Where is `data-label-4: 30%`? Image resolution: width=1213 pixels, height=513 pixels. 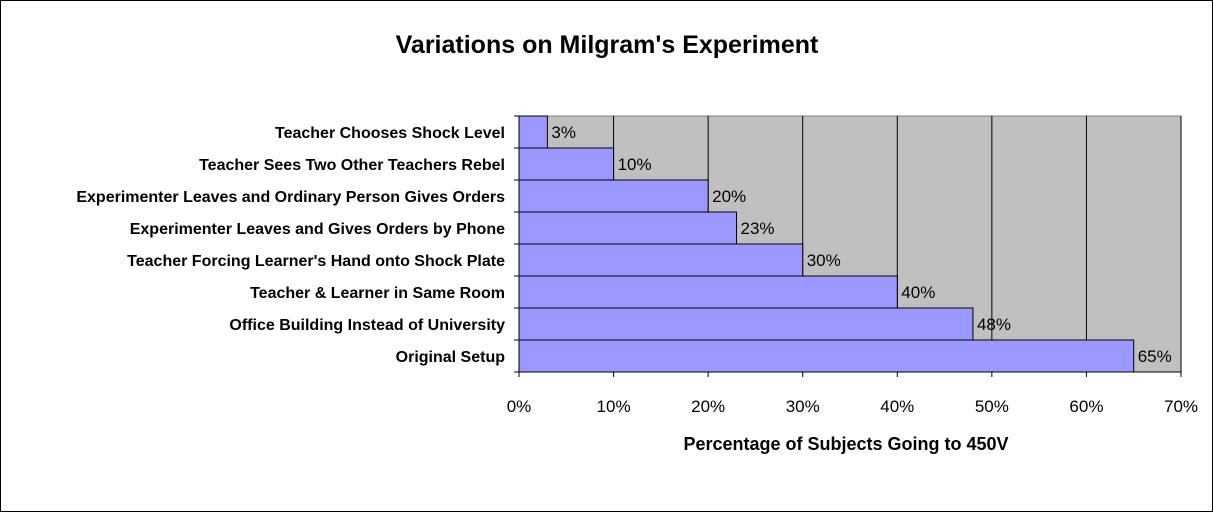
data-label-4: 30% is located at coordinates (824, 260).